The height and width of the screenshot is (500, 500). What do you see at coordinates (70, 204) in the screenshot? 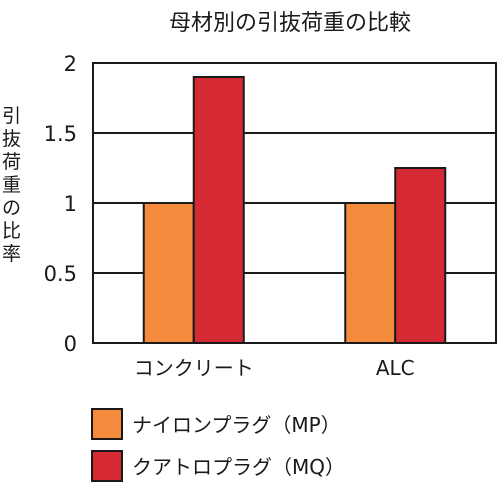
I see `y-tick-label: 1` at bounding box center [70, 204].